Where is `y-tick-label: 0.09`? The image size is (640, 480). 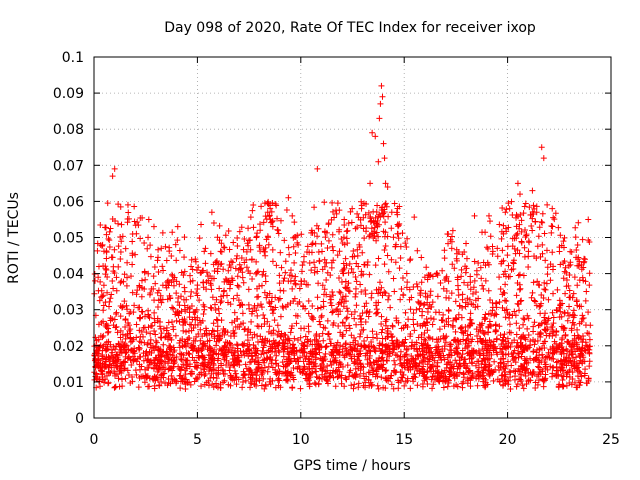
y-tick-label: 0.09 is located at coordinates (68, 94).